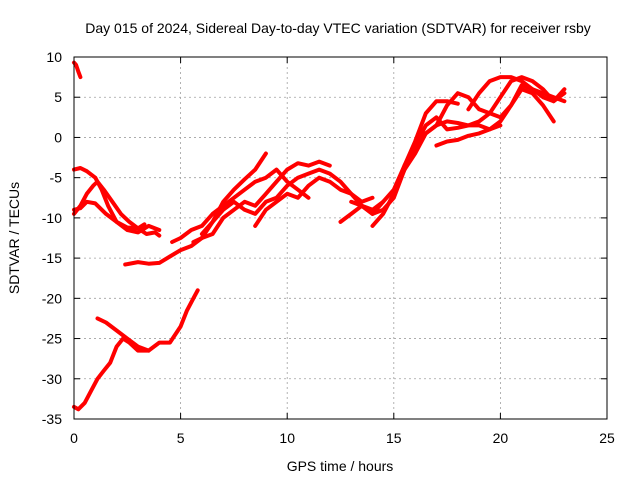  Describe the element at coordinates (394, 438) in the screenshot. I see `x-tick-label: 15` at that location.